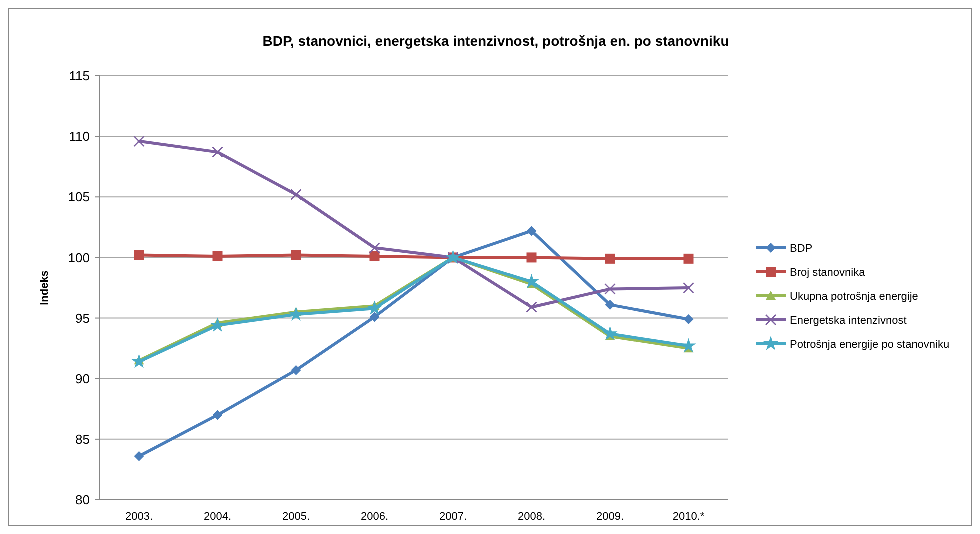  What do you see at coordinates (532, 517) in the screenshot?
I see `x-tick-label: 2008.` at bounding box center [532, 517].